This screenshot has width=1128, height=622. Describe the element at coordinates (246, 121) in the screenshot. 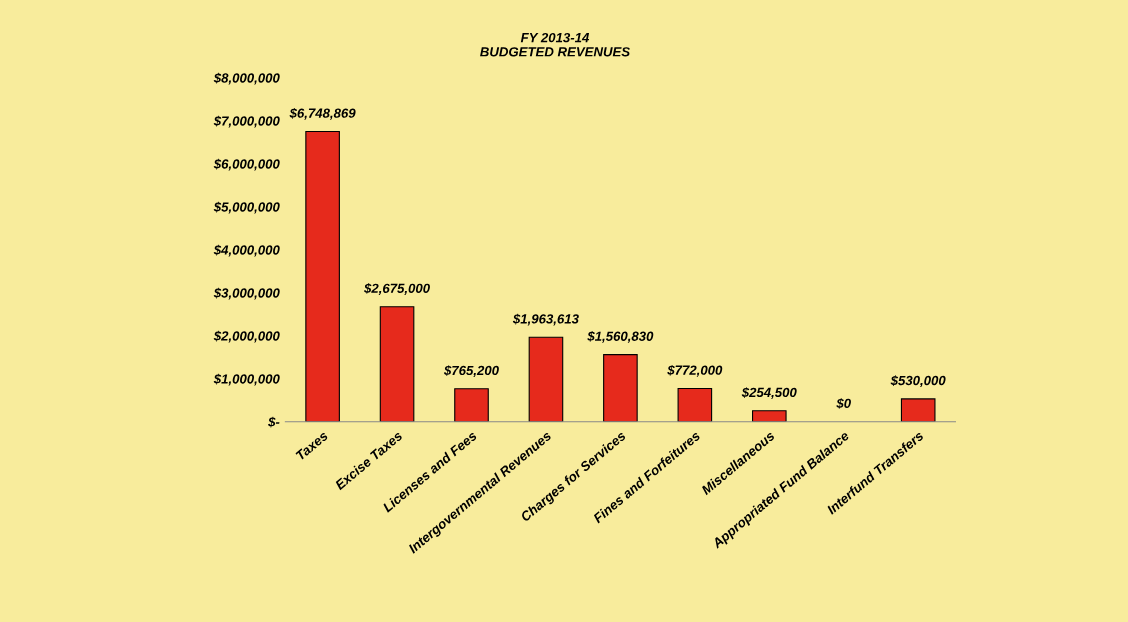

I see `y-tick-label: $7,000,000` at that location.